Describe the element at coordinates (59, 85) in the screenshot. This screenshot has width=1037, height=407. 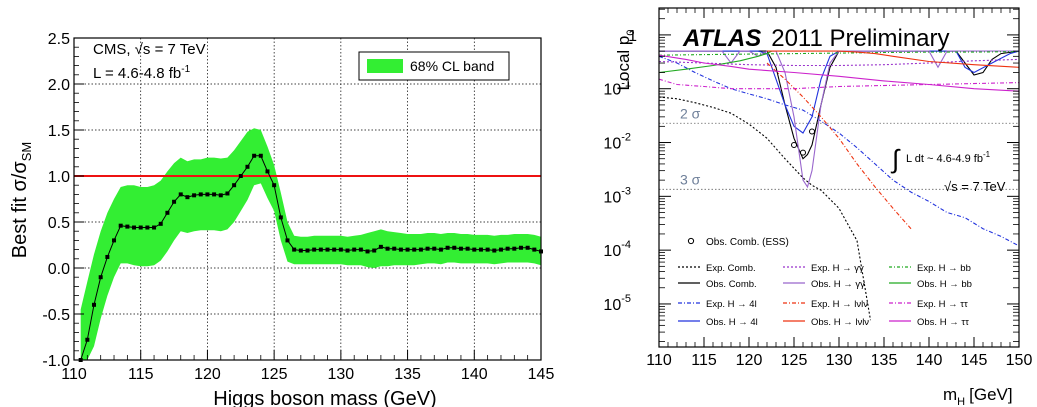
I see `cms-y-tick-label: 2.0` at that location.